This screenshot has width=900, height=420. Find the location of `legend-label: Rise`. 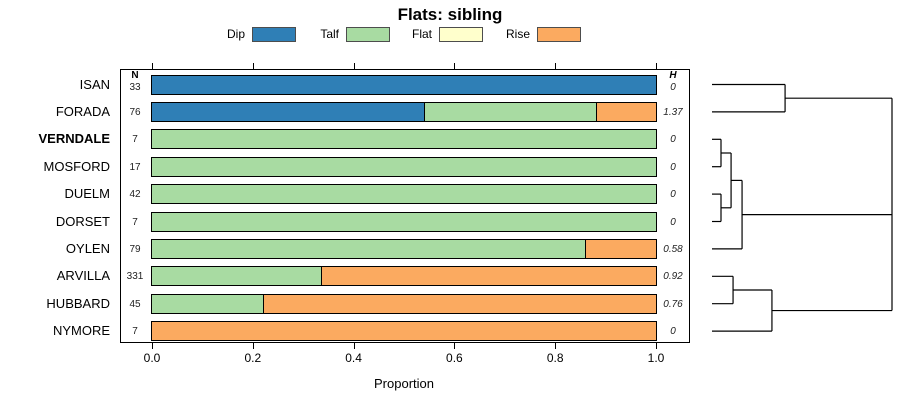

legend-label: Rise is located at coordinates (517, 34).